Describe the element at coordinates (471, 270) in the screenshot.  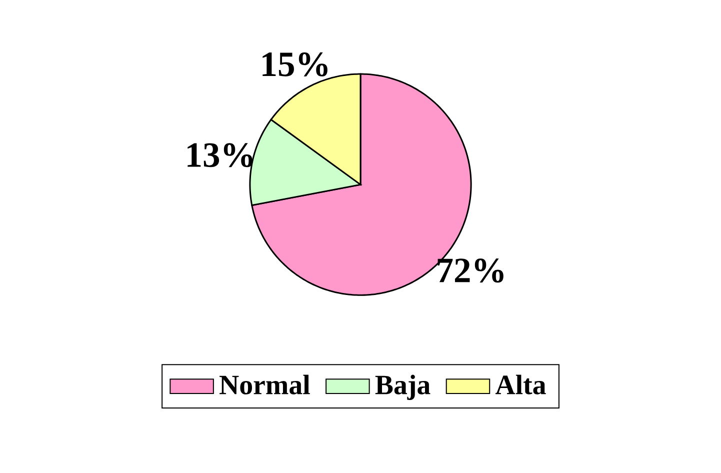
I see `data-label: 72%` at that location.